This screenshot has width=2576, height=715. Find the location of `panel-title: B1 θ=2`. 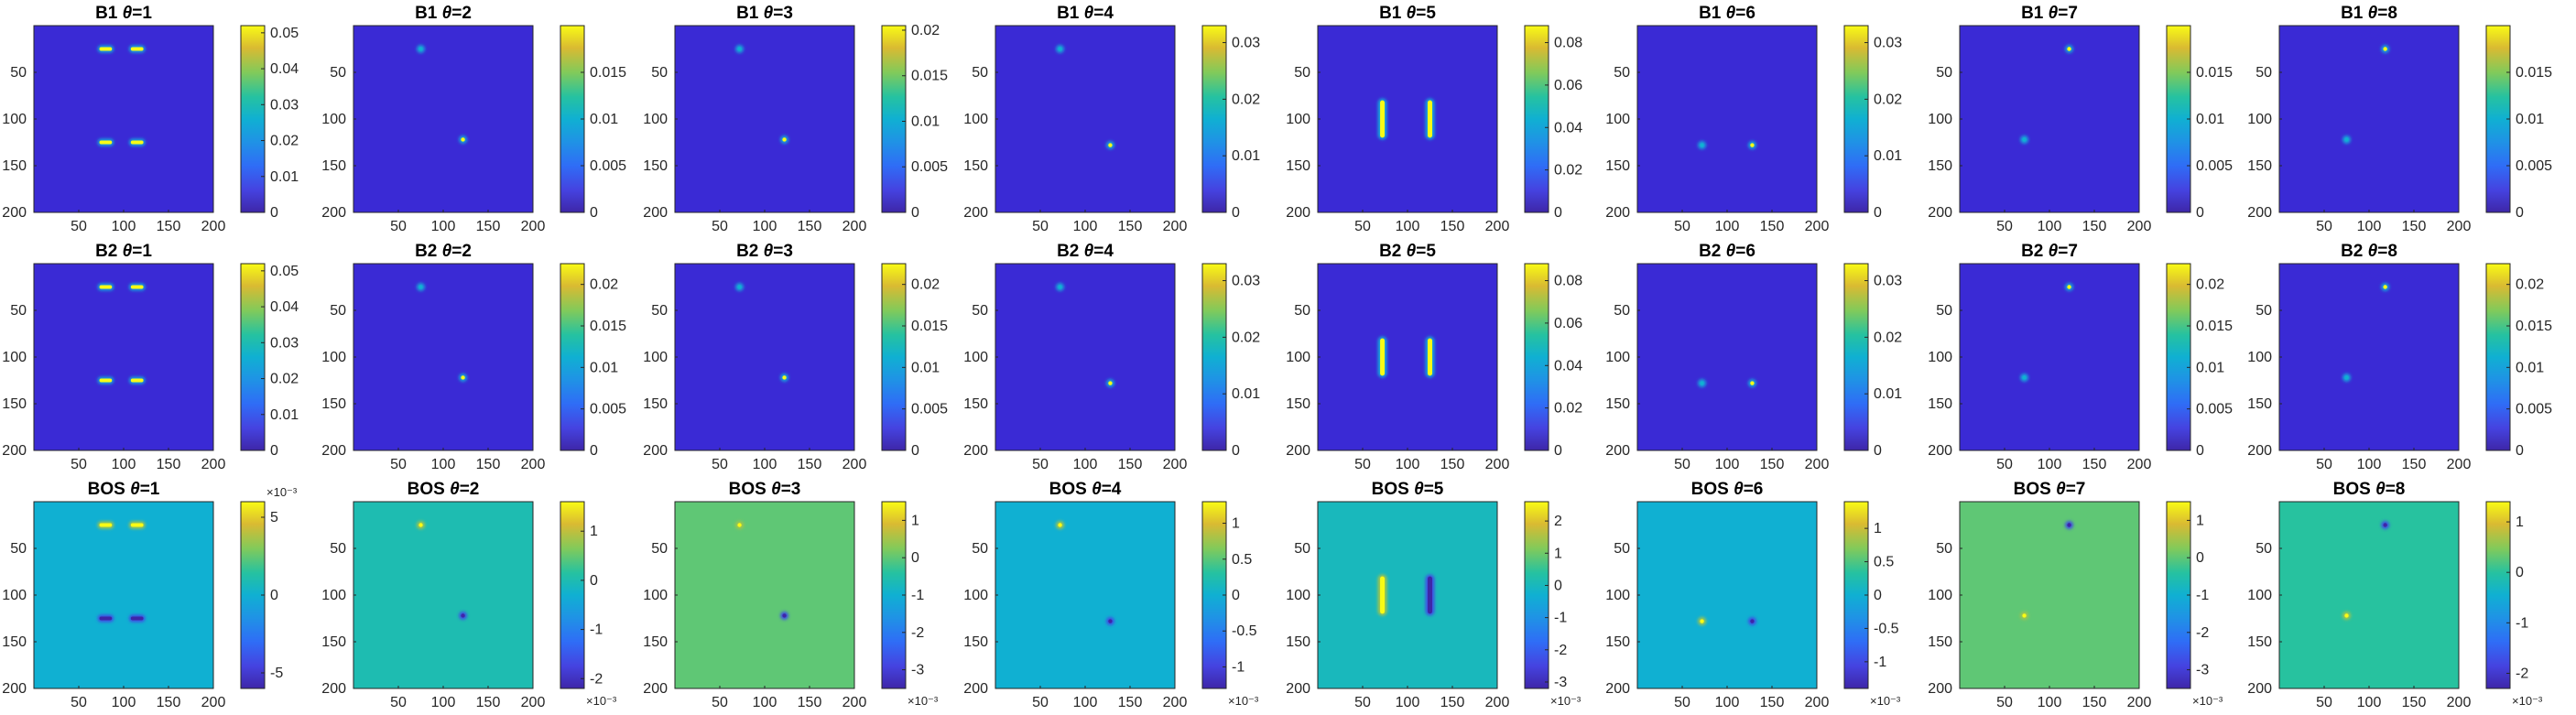

panel-title: B1 θ=2 is located at coordinates (443, 13).